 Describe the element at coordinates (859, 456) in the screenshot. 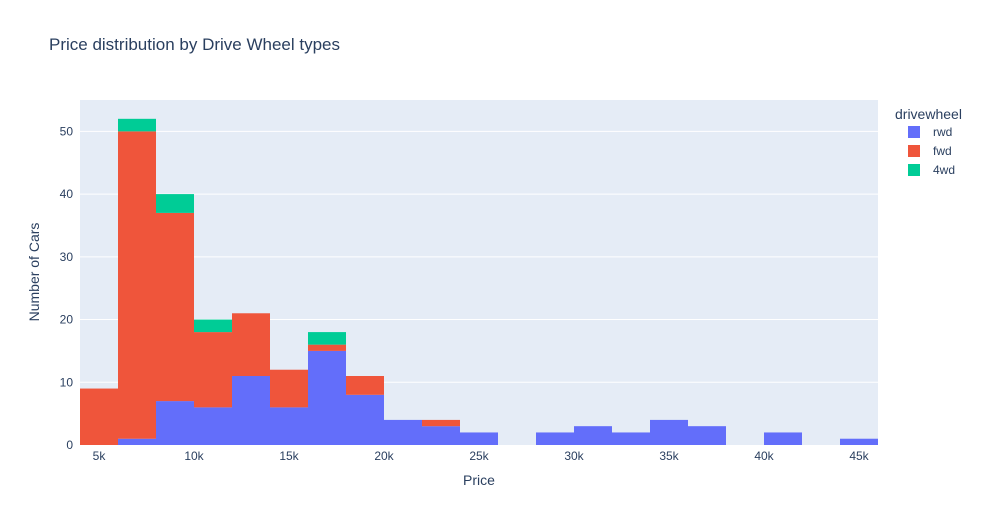

I see `x-tick-label: 45k` at that location.